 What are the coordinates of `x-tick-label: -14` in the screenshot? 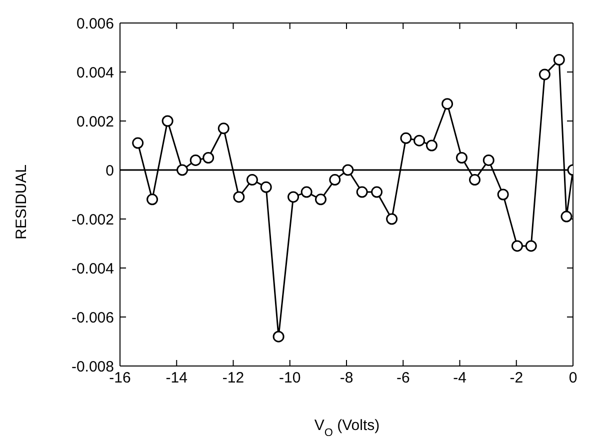 It's located at (177, 378).